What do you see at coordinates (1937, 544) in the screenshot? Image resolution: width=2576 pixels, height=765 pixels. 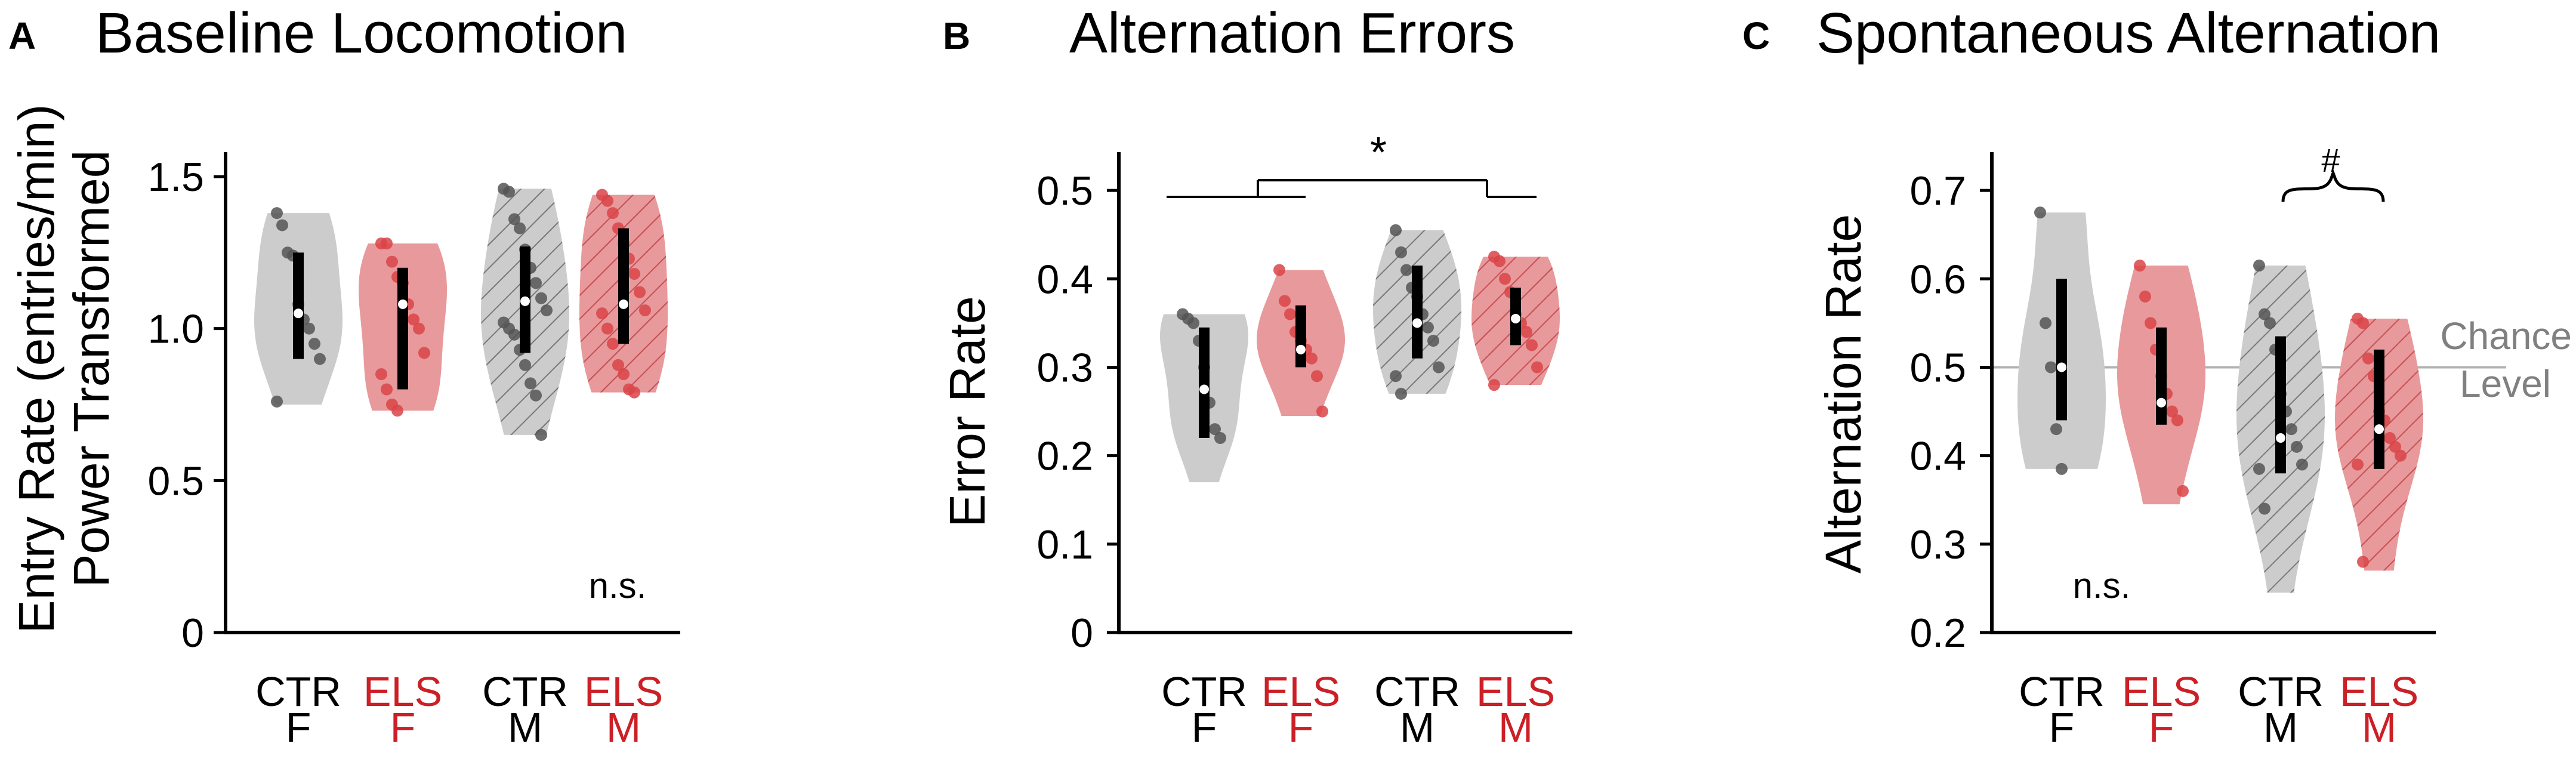 I see `y-tick-label: 0.3` at bounding box center [1937, 544].